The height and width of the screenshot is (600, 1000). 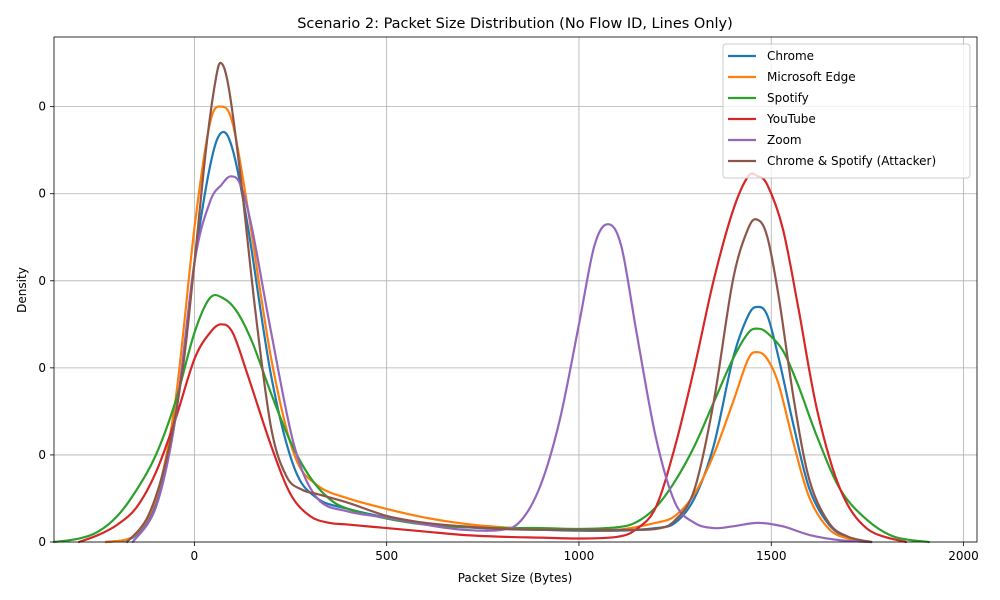 What do you see at coordinates (963, 556) in the screenshot?
I see `x-tick-label: 2000` at bounding box center [963, 556].